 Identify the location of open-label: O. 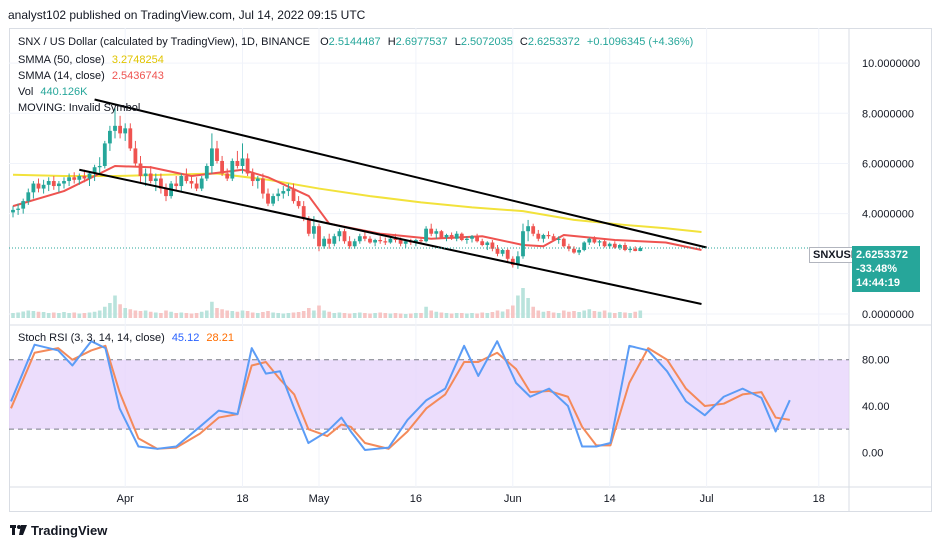
(324, 42).